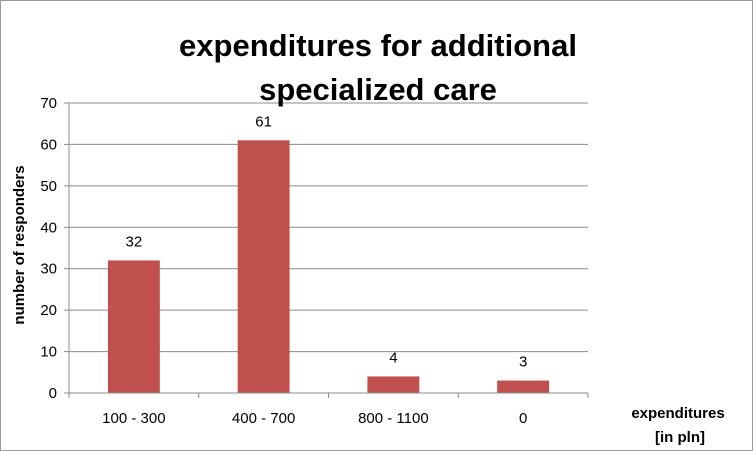  Describe the element at coordinates (48, 269) in the screenshot. I see `y-tick-label: 30` at that location.